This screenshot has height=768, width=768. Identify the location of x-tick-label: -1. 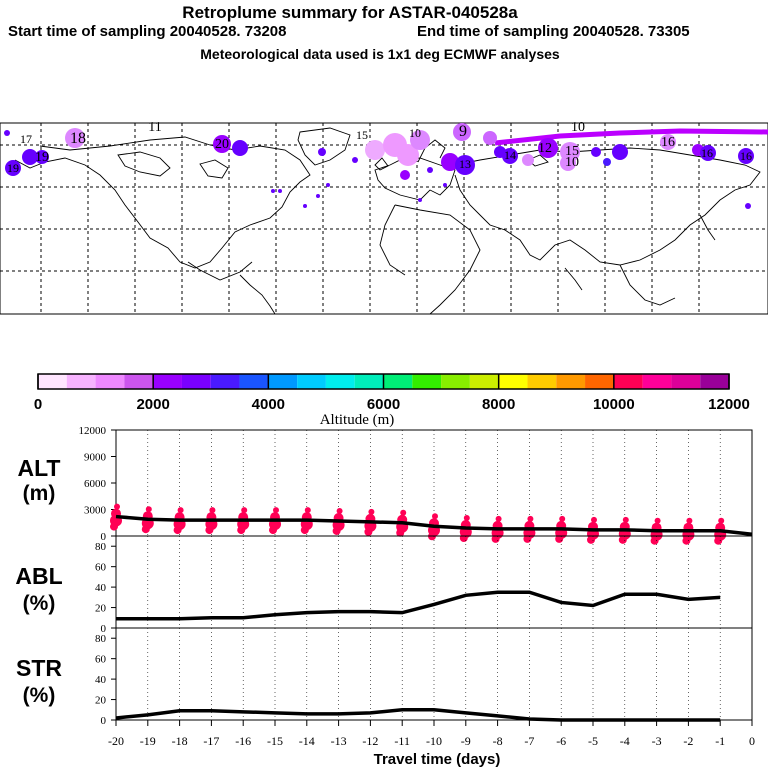
(720, 741).